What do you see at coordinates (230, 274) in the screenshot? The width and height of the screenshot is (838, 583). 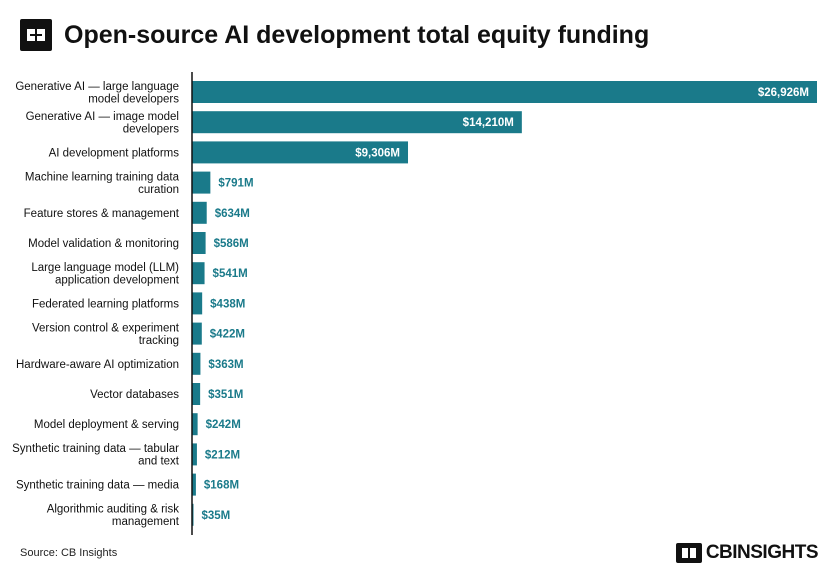 I see `value-label: $541M` at bounding box center [230, 274].